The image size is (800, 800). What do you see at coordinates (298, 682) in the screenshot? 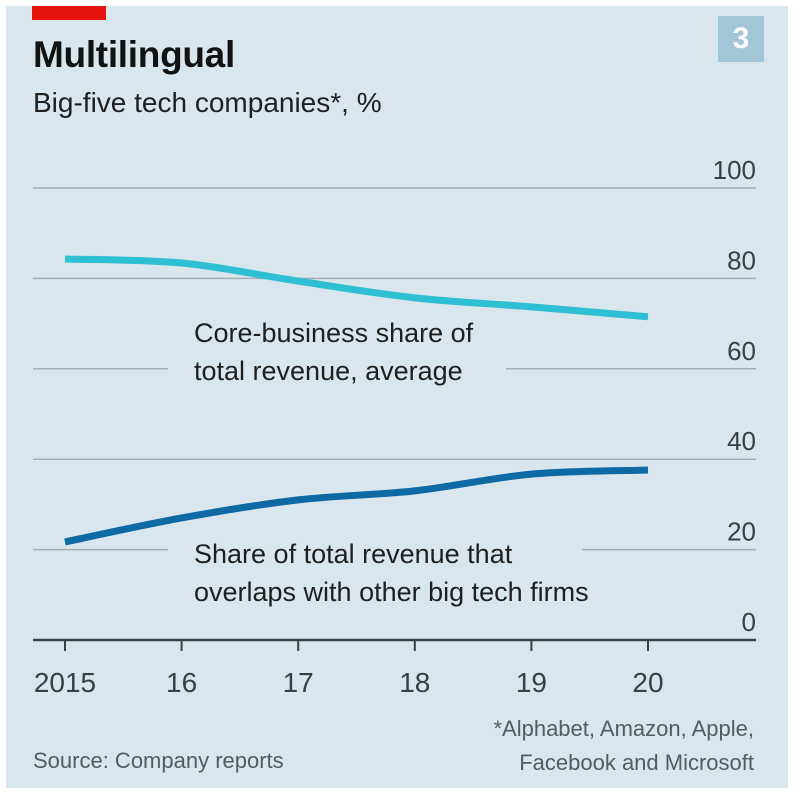
I see `x-tick-label: 17` at bounding box center [298, 682].